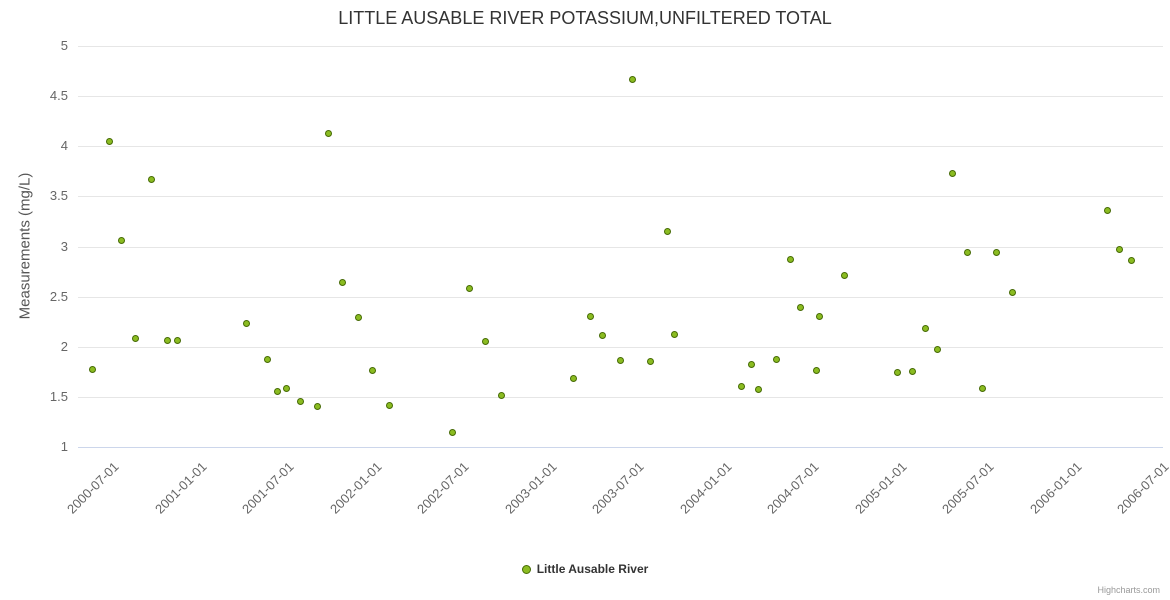 The width and height of the screenshot is (1170, 600). Describe the element at coordinates (58, 195) in the screenshot. I see `y-tick-label: 3.5` at that location.